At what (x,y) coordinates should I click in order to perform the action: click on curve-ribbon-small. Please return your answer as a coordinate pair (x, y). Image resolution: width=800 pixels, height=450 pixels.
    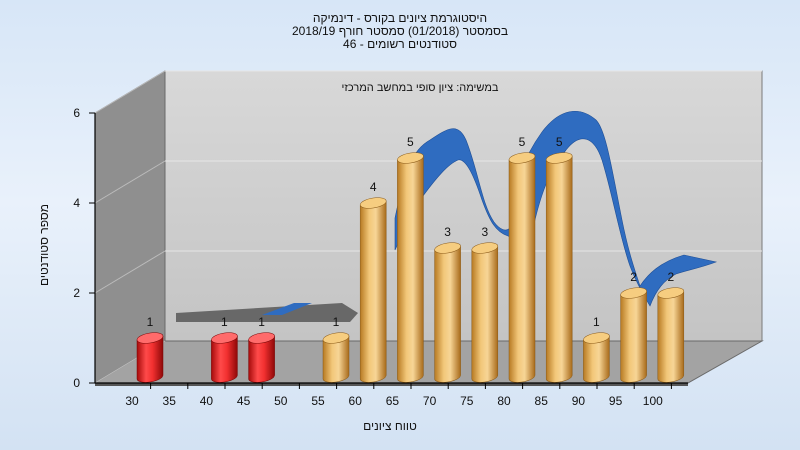
    Looking at the image, I should click on (287, 309).